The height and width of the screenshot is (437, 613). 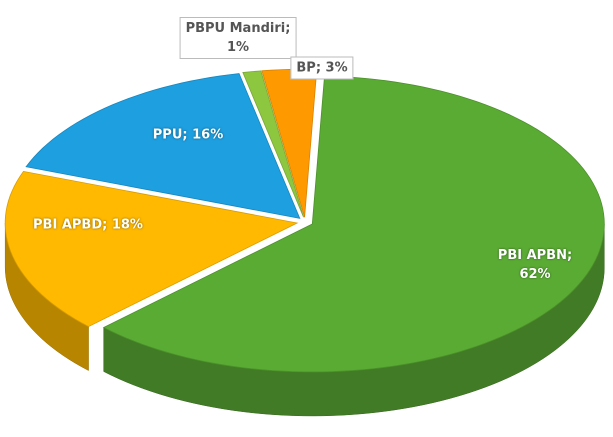 I want to click on slice, so click(x=273, y=144).